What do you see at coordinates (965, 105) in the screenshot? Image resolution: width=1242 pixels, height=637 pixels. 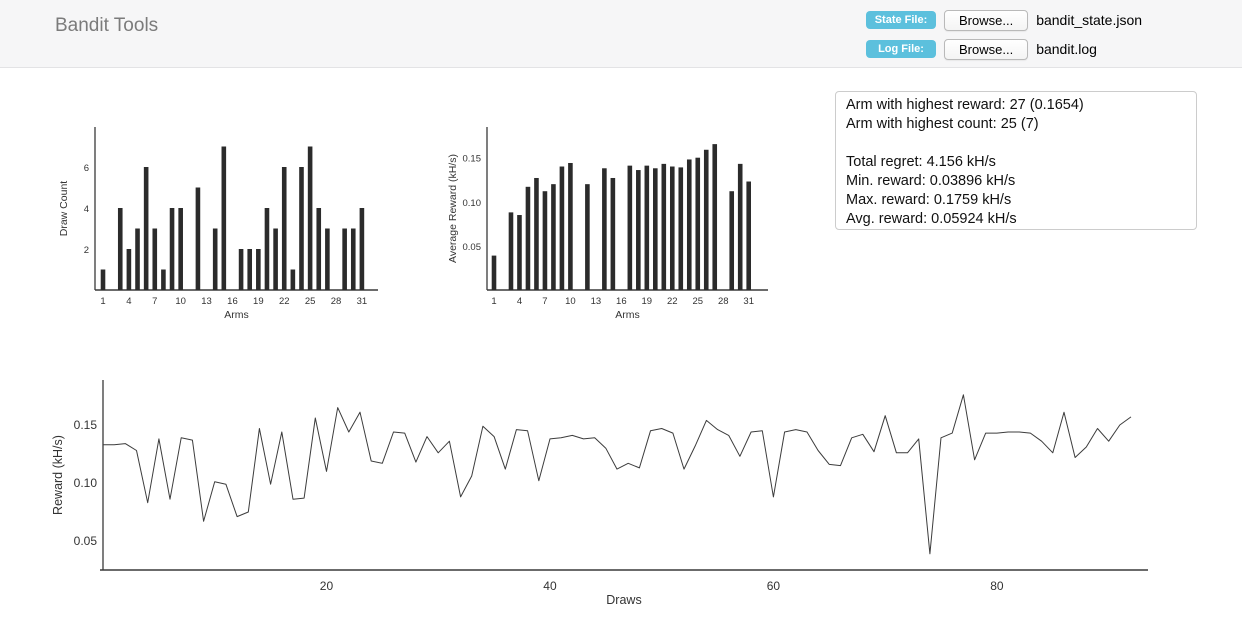 I see `stat-highest-reward: Arm with highest reward: 27 (0.1654)` at bounding box center [965, 105].